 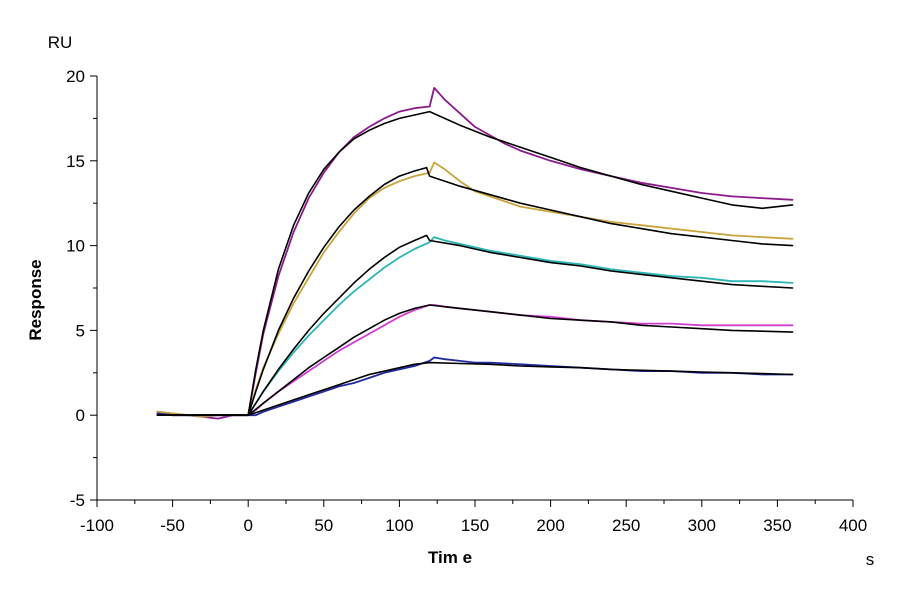 What do you see at coordinates (323, 525) in the screenshot?
I see `x-tick-label: 50` at bounding box center [323, 525].